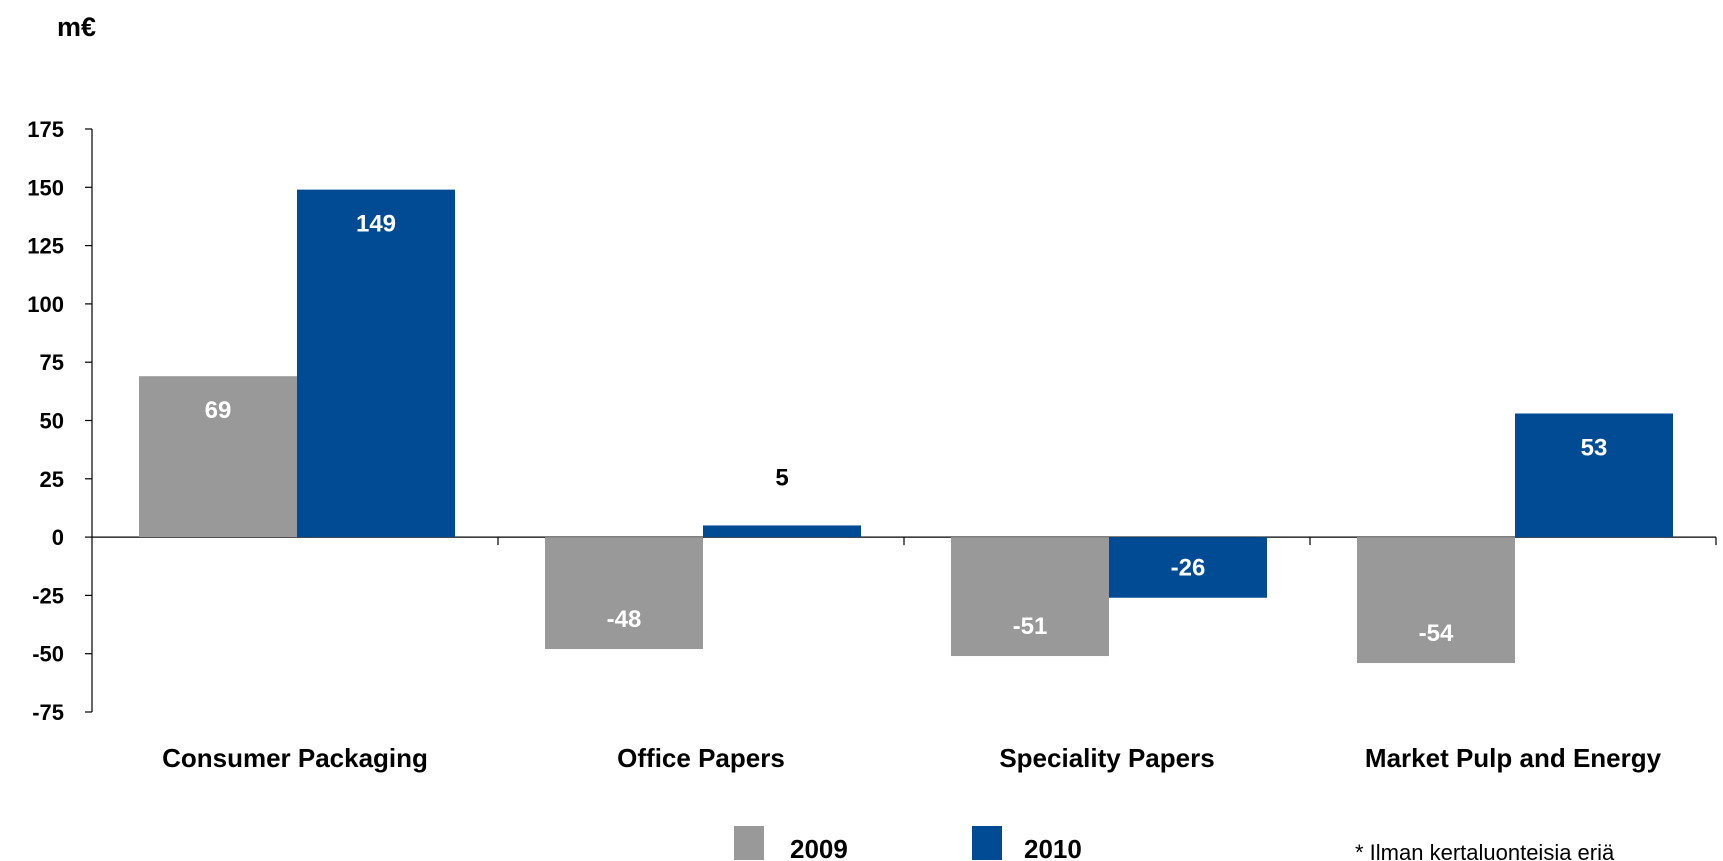 The height and width of the screenshot is (861, 1723). What do you see at coordinates (52, 362) in the screenshot?
I see `y-tick-label: 75` at bounding box center [52, 362].